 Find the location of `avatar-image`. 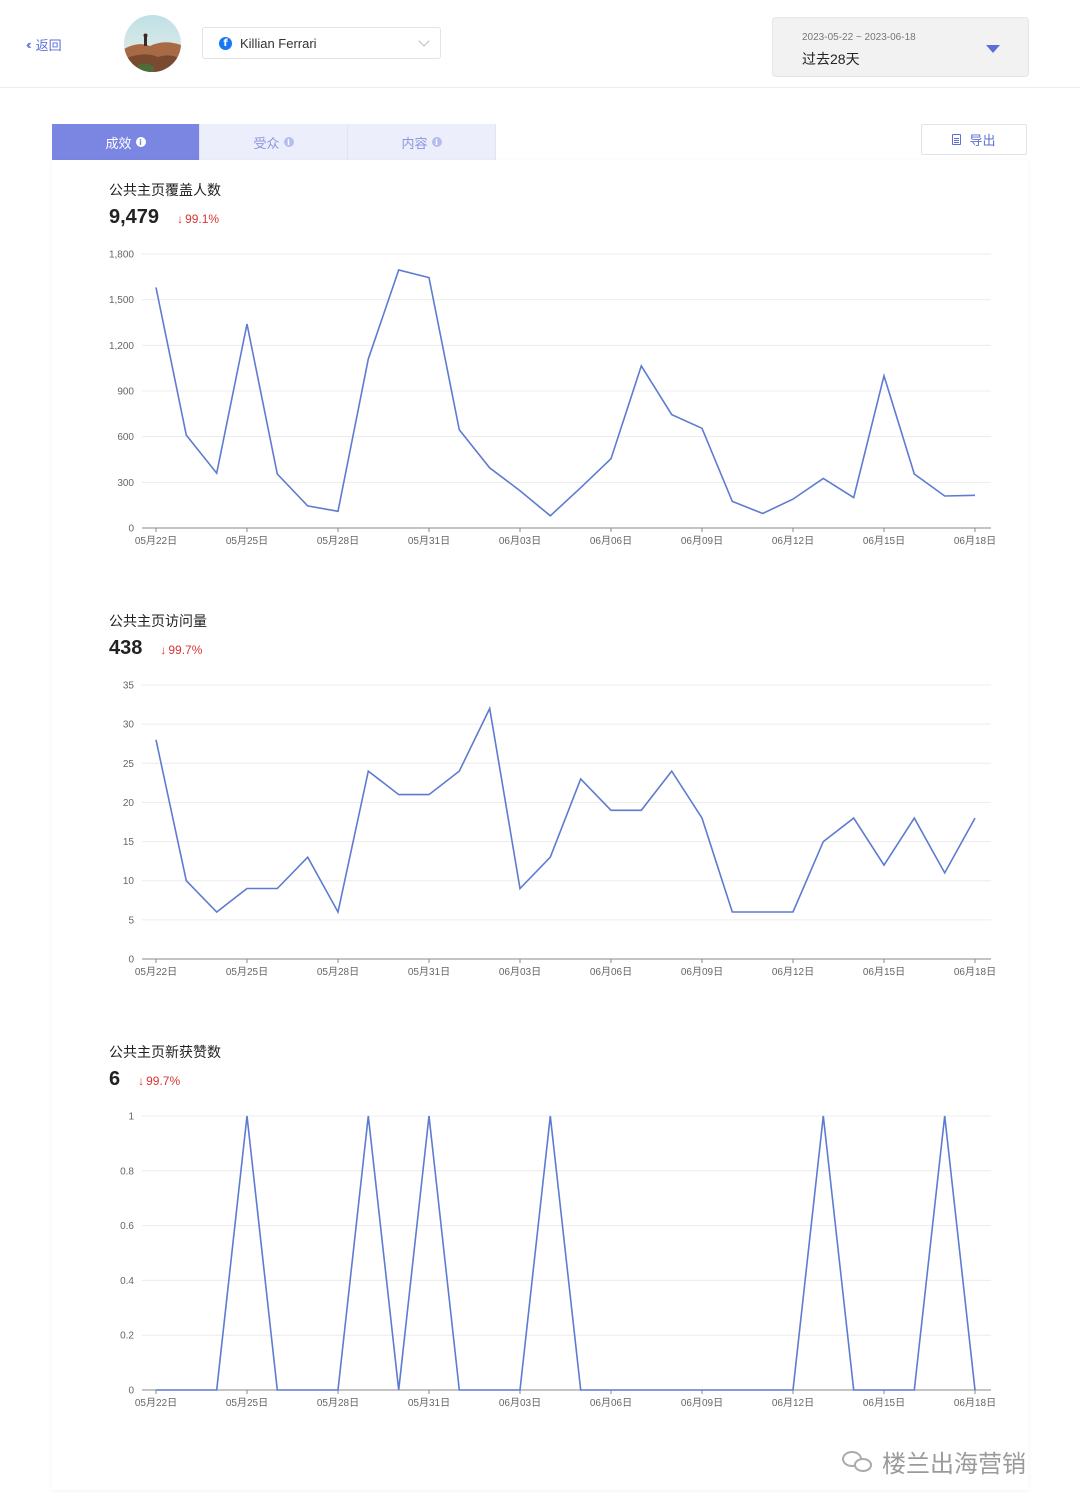

avatar-image is located at coordinates (152, 43).